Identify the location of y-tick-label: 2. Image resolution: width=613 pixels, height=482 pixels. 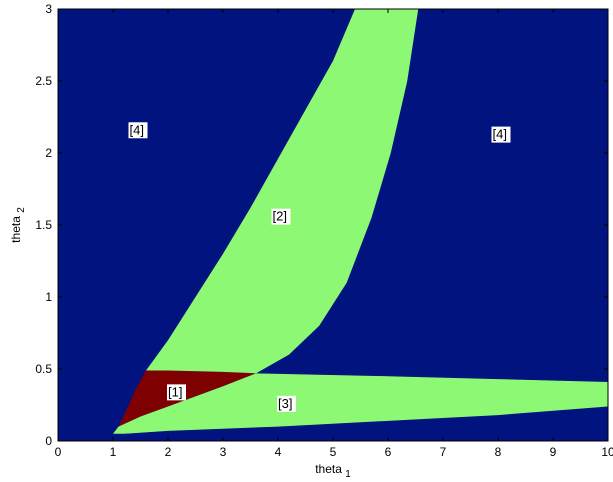
(48, 153).